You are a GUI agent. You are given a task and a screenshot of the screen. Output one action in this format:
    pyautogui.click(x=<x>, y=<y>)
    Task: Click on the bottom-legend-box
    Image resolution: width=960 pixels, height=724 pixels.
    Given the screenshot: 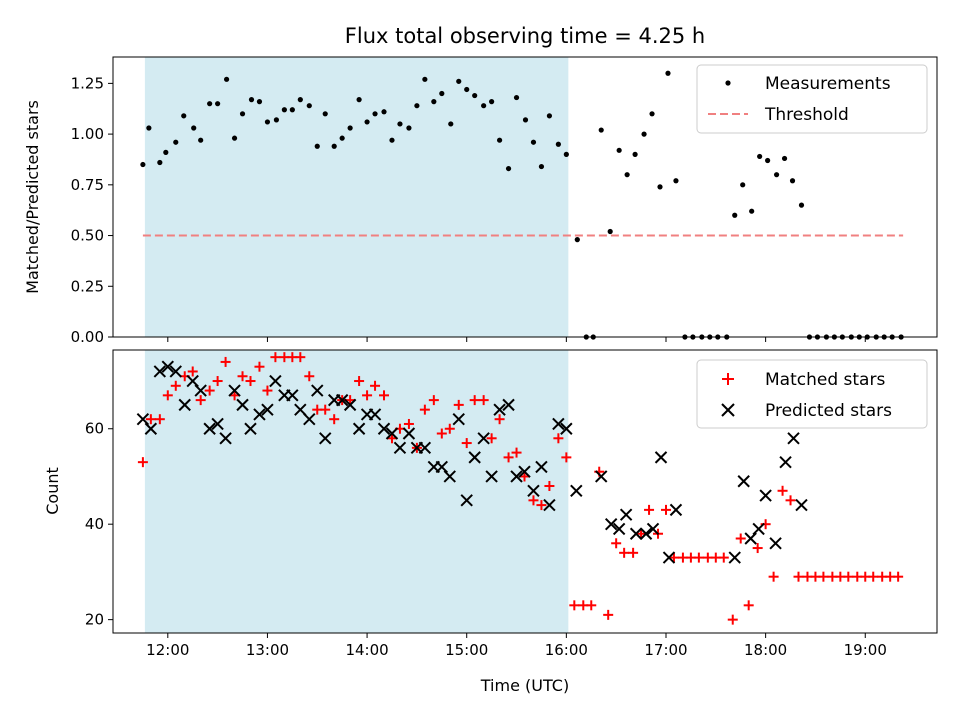 What is the action you would take?
    pyautogui.click(x=812, y=394)
    